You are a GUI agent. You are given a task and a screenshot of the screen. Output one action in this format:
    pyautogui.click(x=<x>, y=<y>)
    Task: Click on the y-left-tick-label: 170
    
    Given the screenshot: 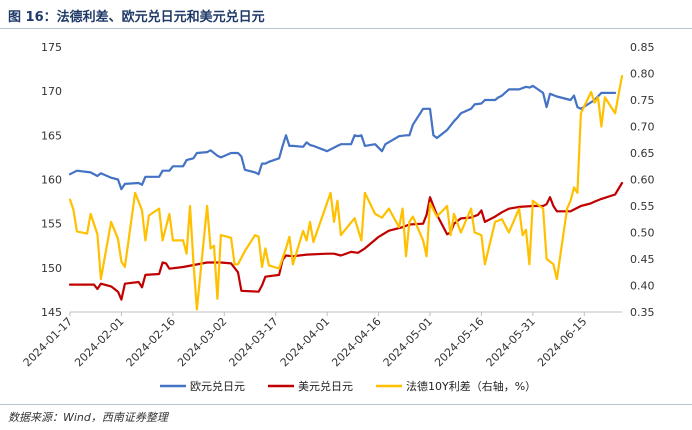 What is the action you would take?
    pyautogui.click(x=51, y=91)
    